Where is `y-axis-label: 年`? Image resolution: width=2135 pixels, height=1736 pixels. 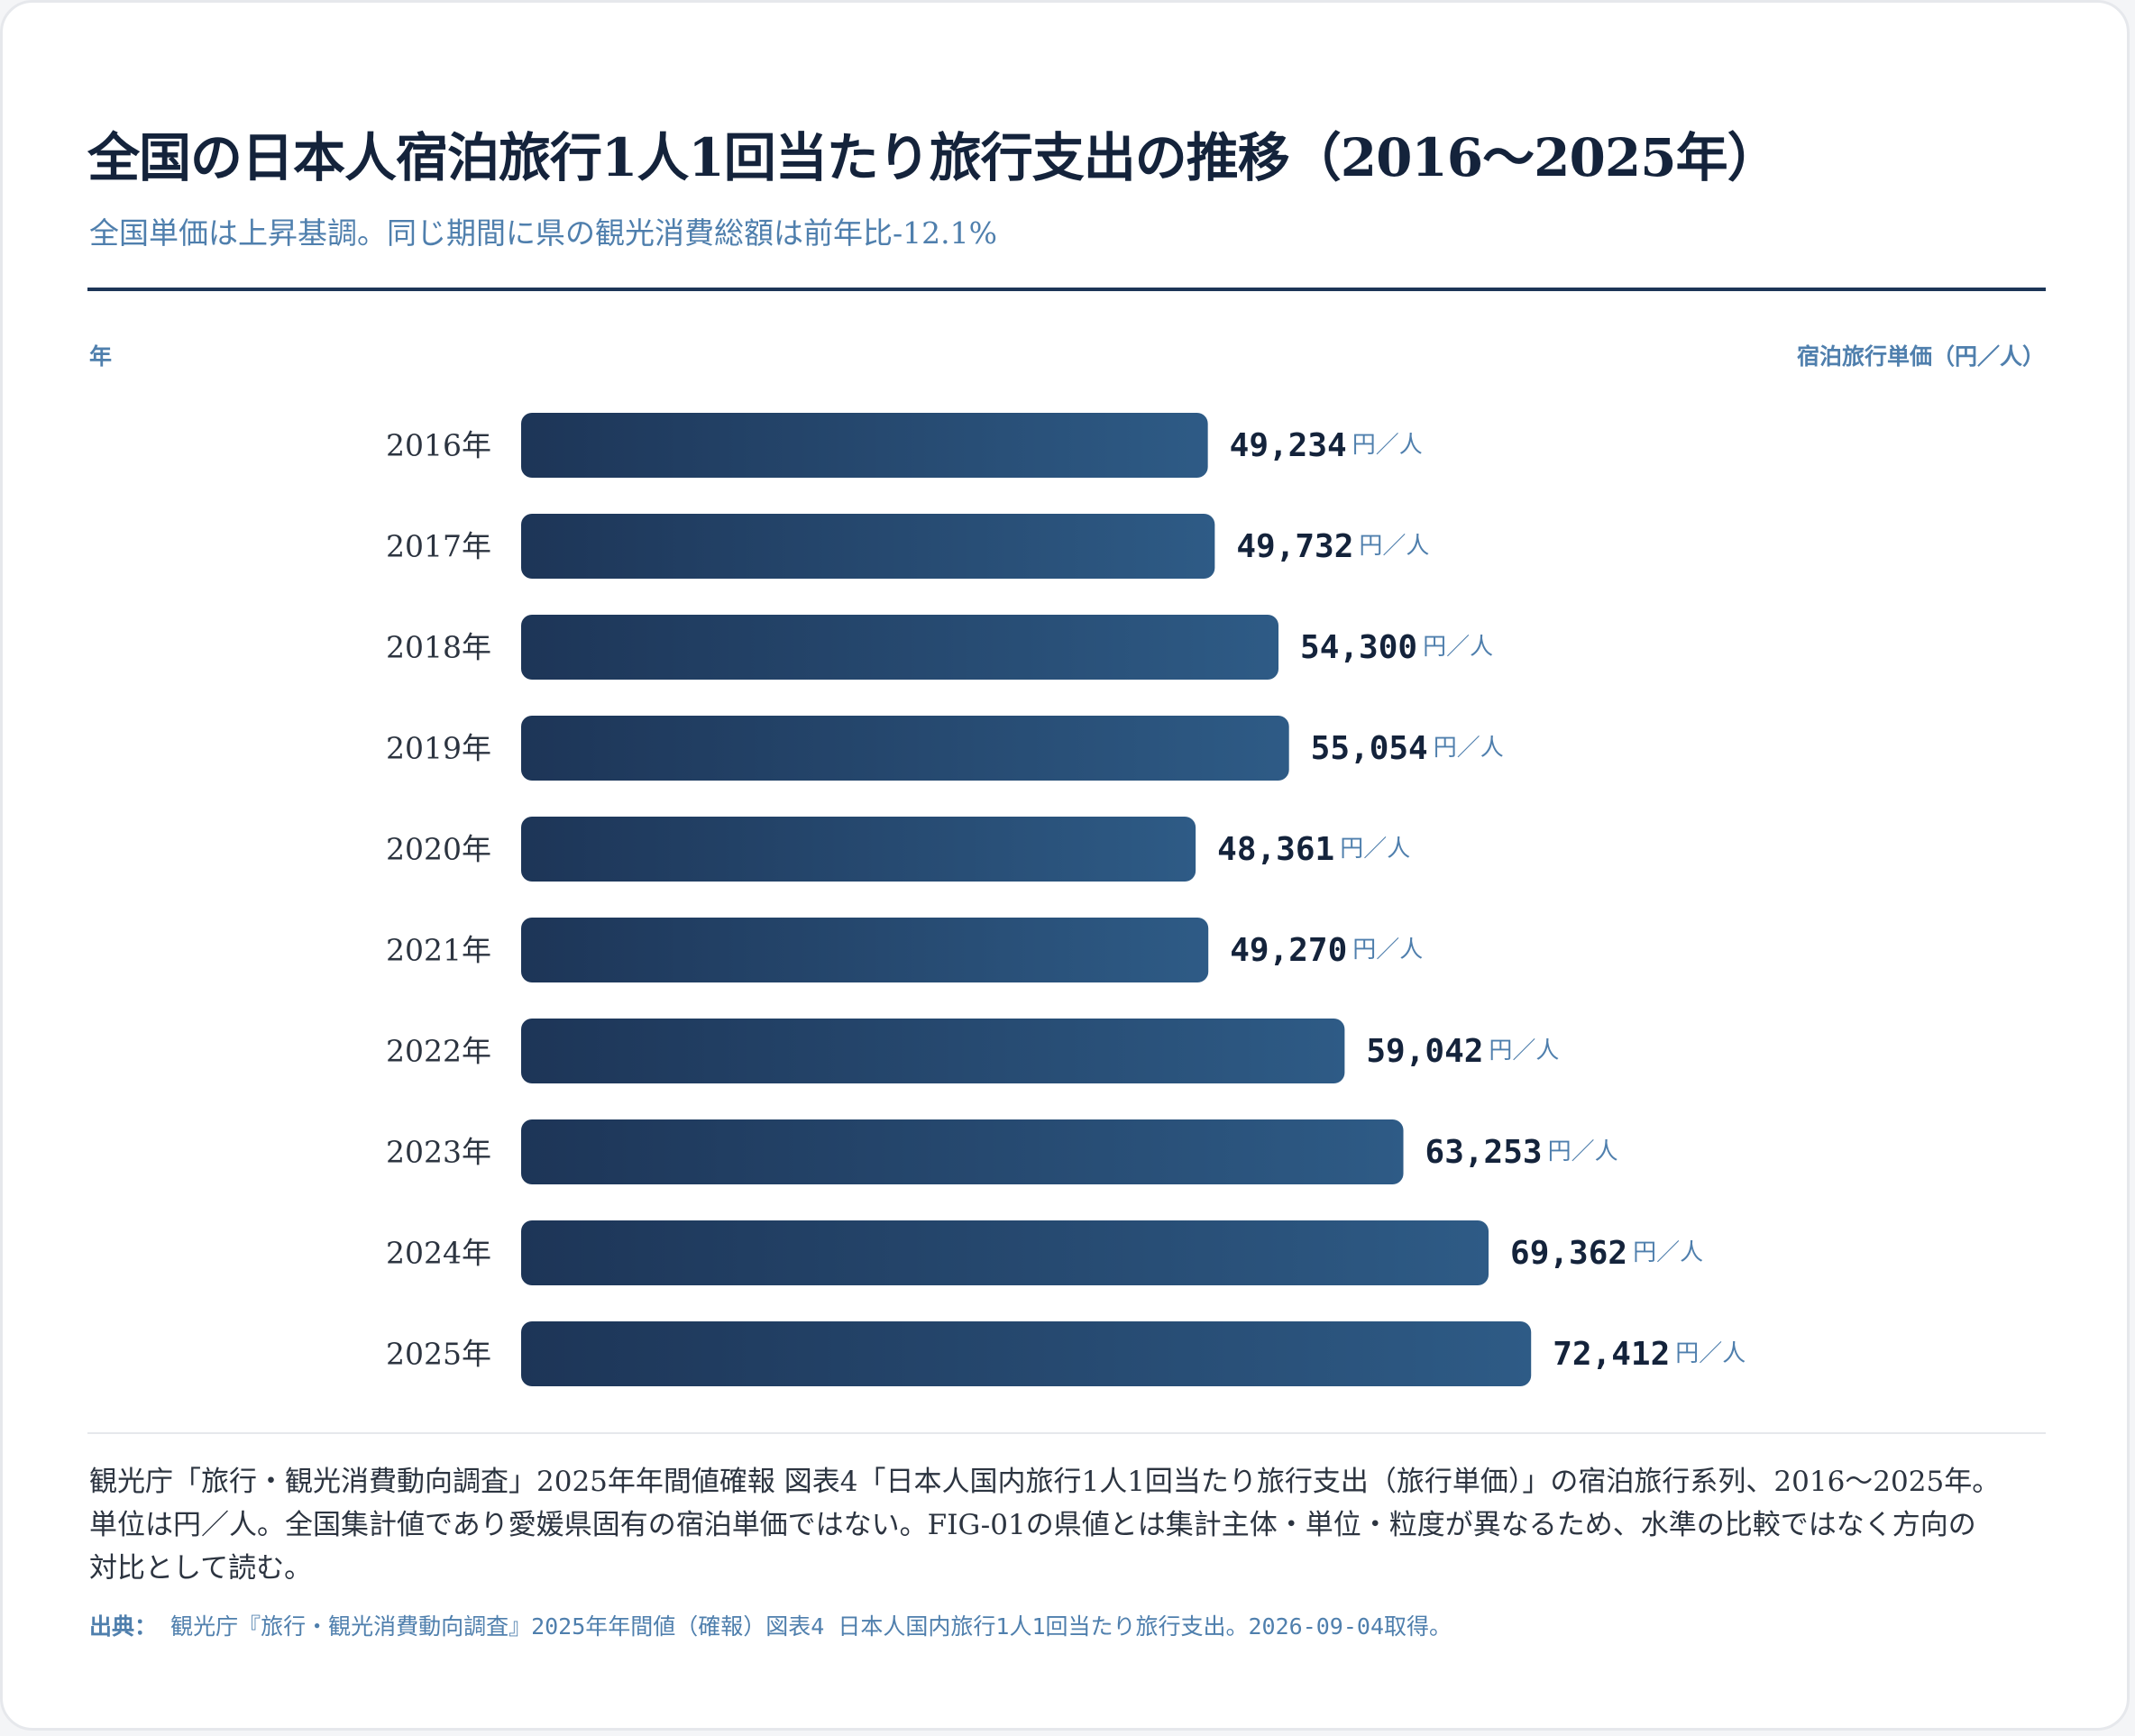 y-axis-label: 年 is located at coordinates (101, 356).